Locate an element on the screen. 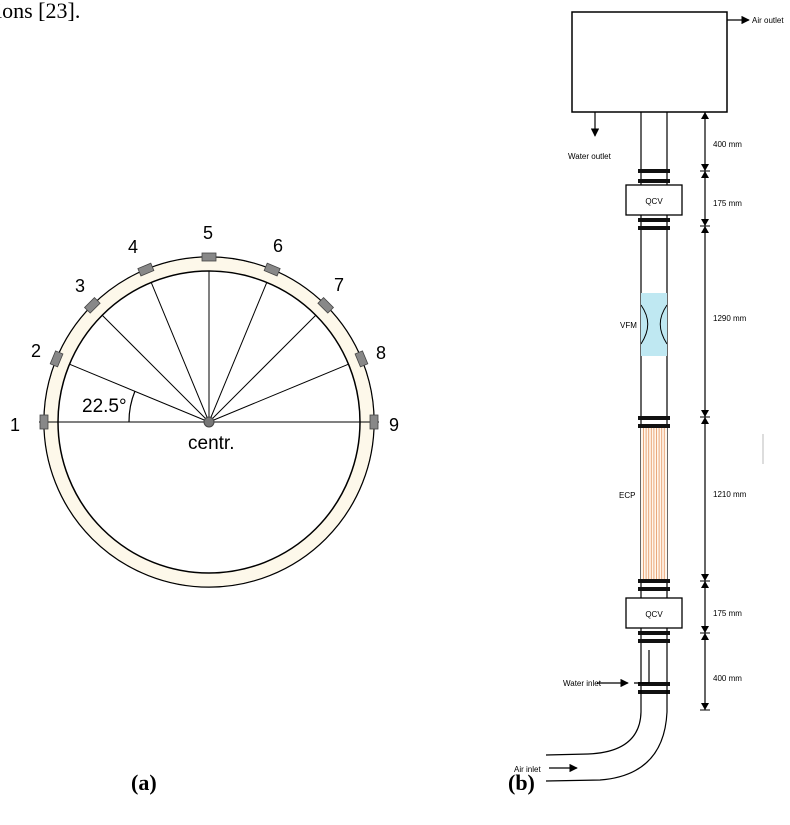 This screenshot has width=790, height=825. sensor-markers is located at coordinates (209, 341).